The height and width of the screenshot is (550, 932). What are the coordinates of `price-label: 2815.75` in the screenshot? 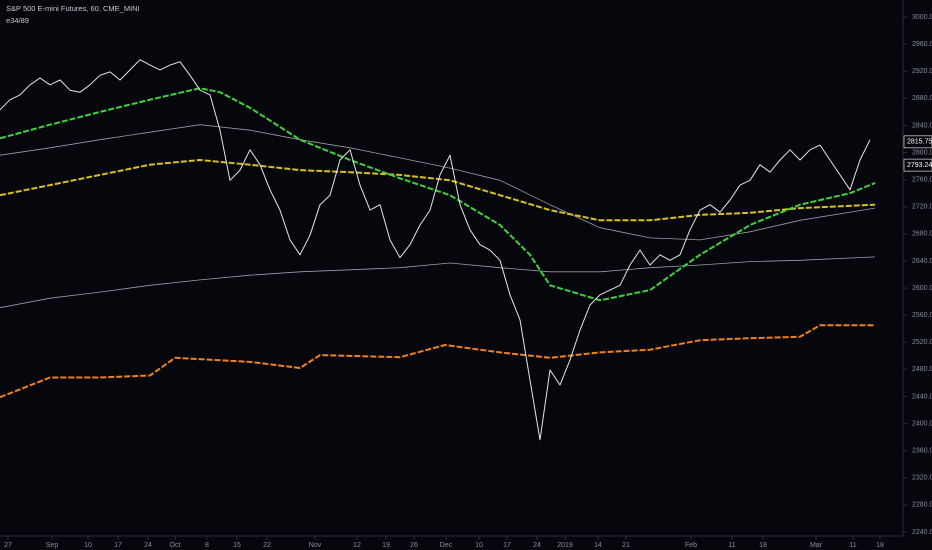 It's located at (919, 142).